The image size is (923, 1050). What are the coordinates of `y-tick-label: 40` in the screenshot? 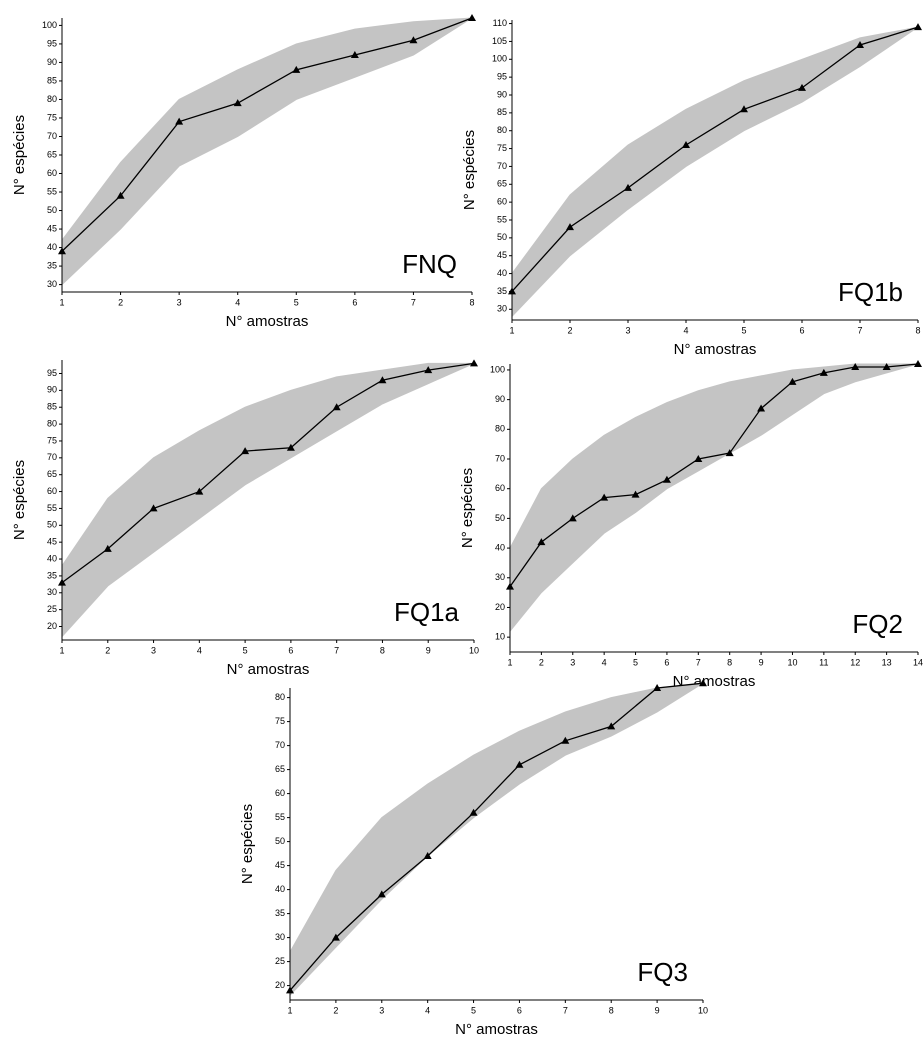 It's located at (500, 547).